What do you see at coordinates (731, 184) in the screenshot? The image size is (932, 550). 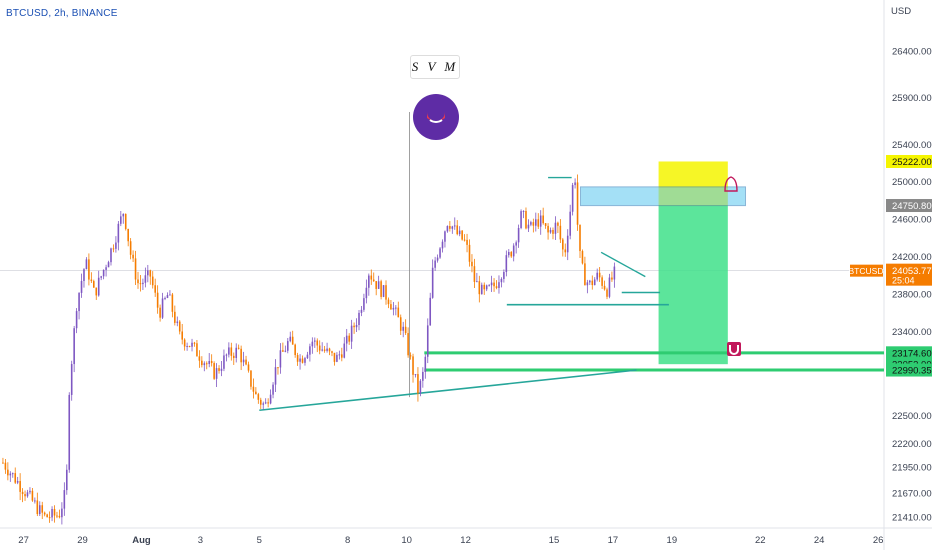 I see `alert-bell-icon` at bounding box center [731, 184].